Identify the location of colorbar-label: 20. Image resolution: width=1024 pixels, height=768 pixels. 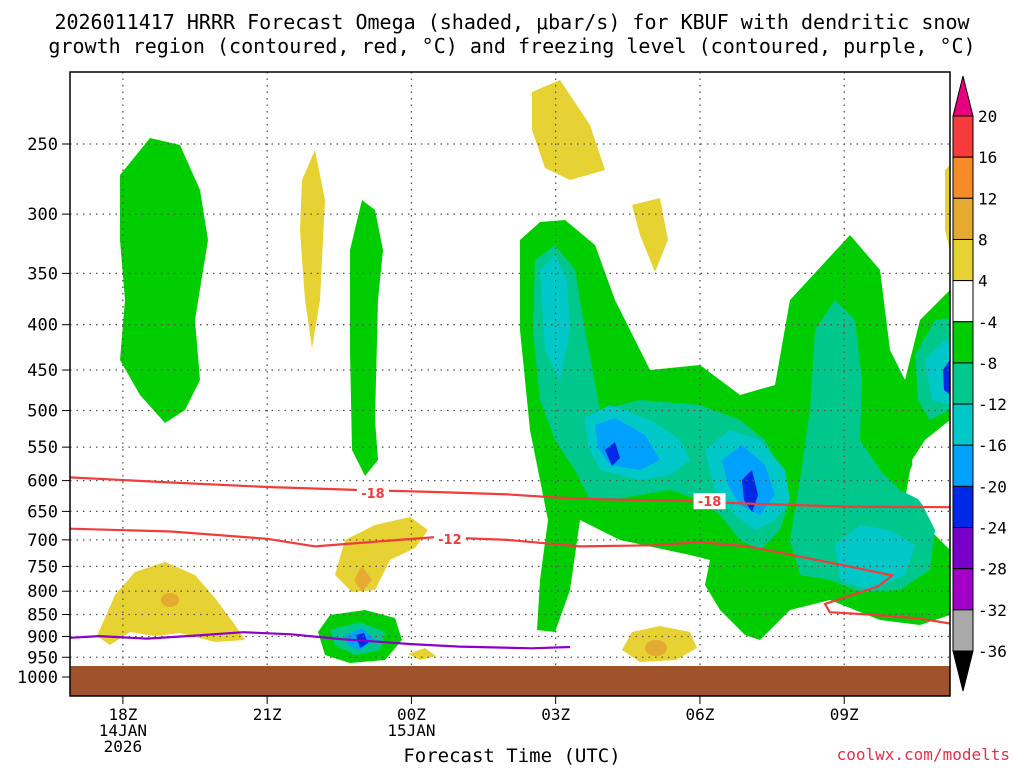
(987, 116).